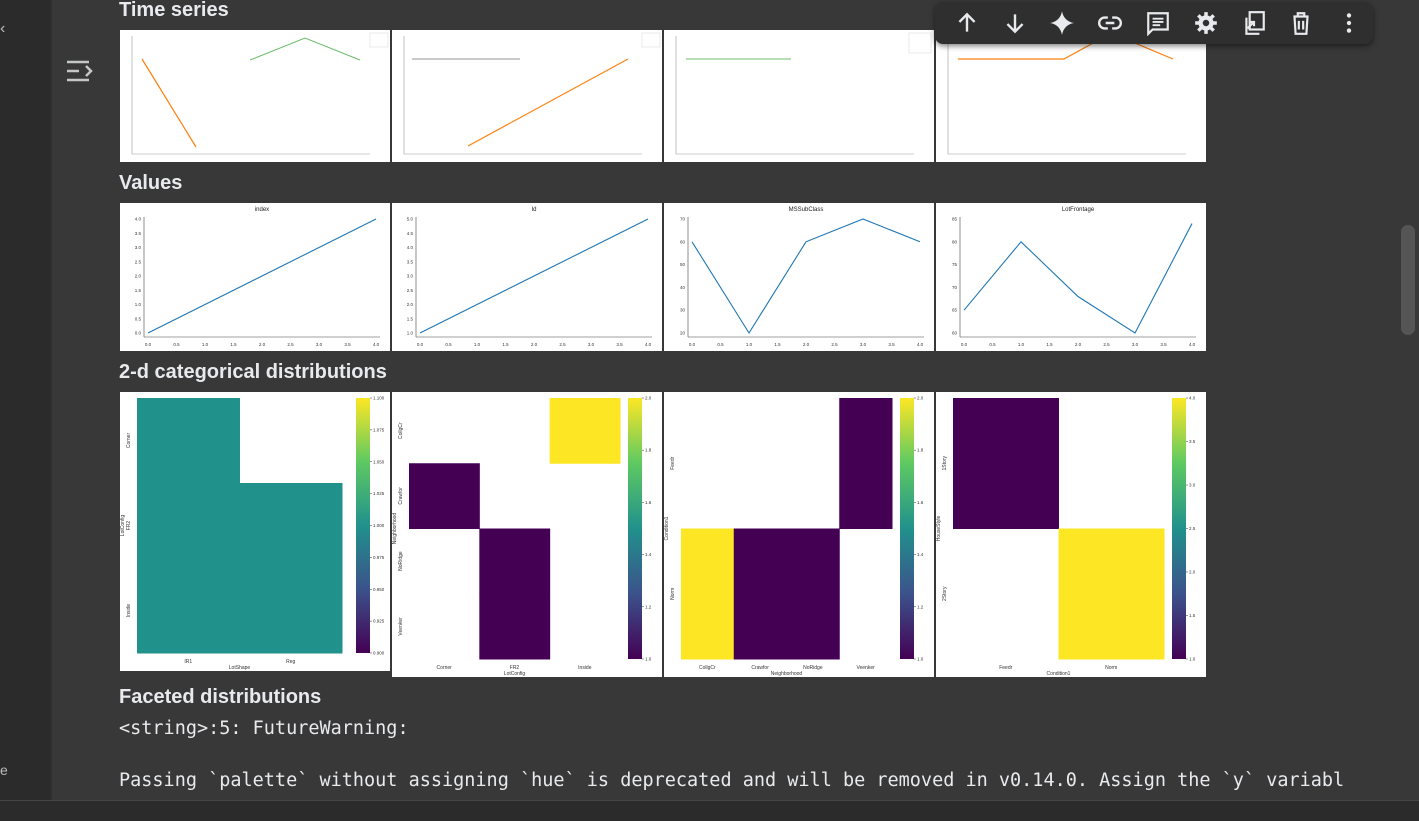 Image resolution: width=1419 pixels, height=821 pixels. I want to click on y-tick-label: 60, so click(683, 241).